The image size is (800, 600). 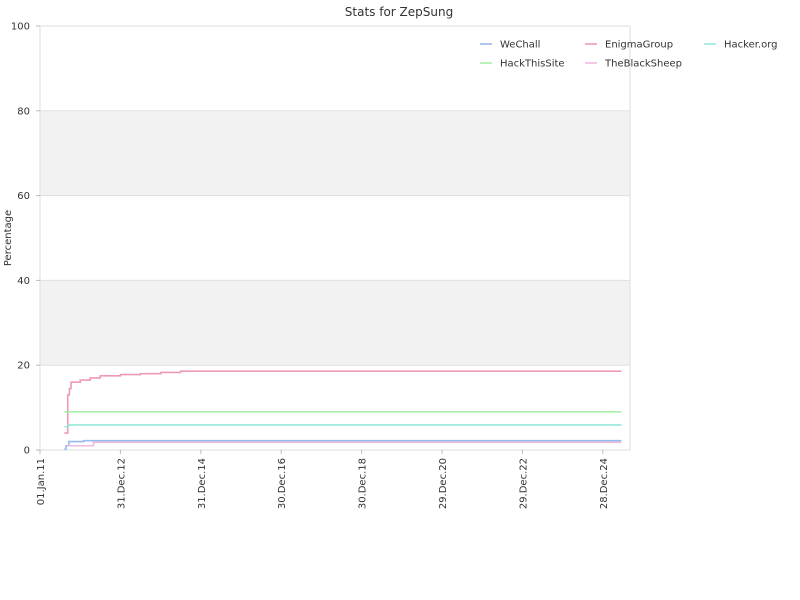 What do you see at coordinates (202, 483) in the screenshot?
I see `x-tick-label-2: 31.Dec.14` at bounding box center [202, 483].